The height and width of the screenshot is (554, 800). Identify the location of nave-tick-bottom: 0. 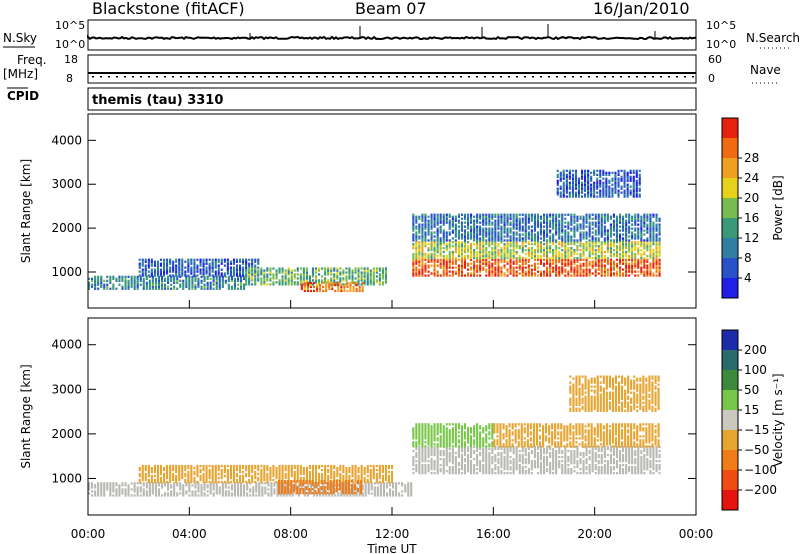
(711, 78).